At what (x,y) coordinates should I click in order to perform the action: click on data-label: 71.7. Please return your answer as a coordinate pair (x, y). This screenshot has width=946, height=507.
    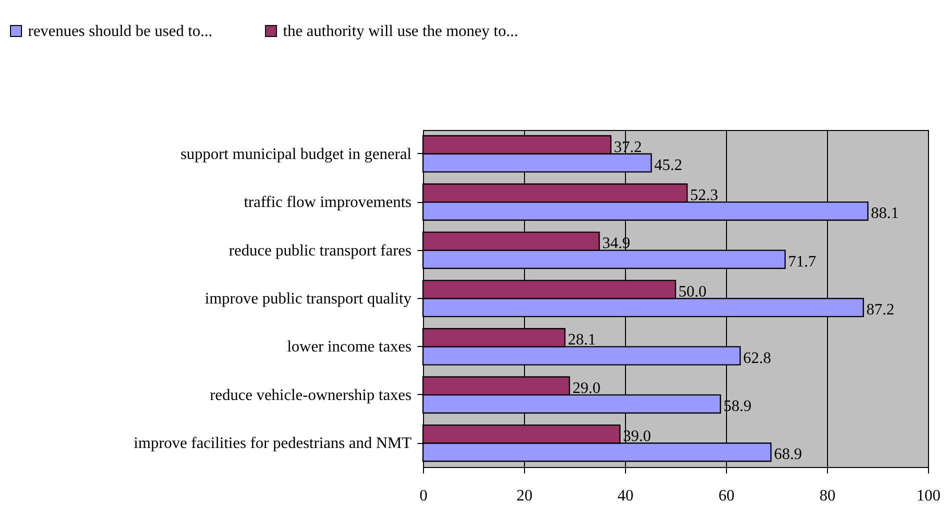
    Looking at the image, I should click on (802, 261).